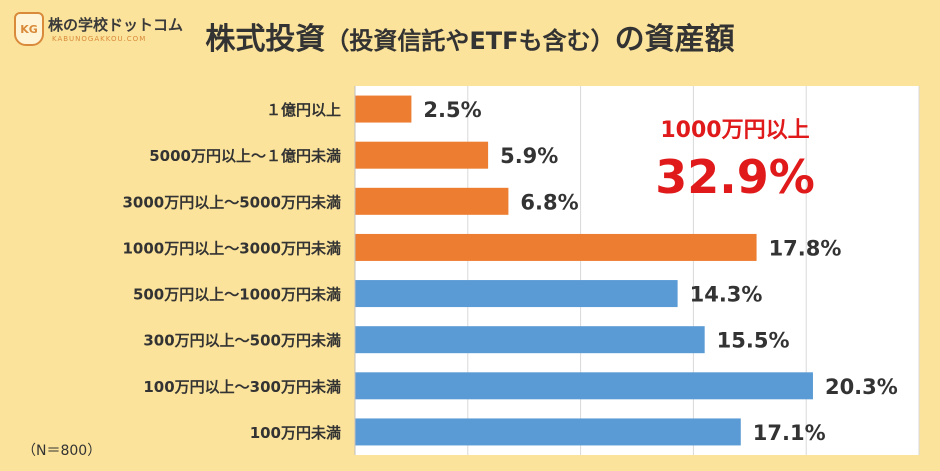 Image resolution: width=940 pixels, height=471 pixels. What do you see at coordinates (674, 39) in the screenshot?
I see `chart-title-tail: の資産額` at bounding box center [674, 39].